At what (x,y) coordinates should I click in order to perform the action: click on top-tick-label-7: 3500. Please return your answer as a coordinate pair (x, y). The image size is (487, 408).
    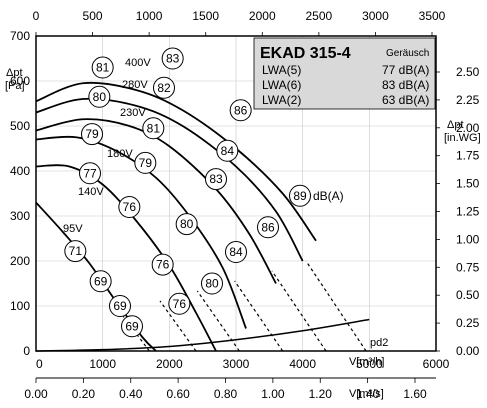
    Looking at the image, I should click on (432, 16).